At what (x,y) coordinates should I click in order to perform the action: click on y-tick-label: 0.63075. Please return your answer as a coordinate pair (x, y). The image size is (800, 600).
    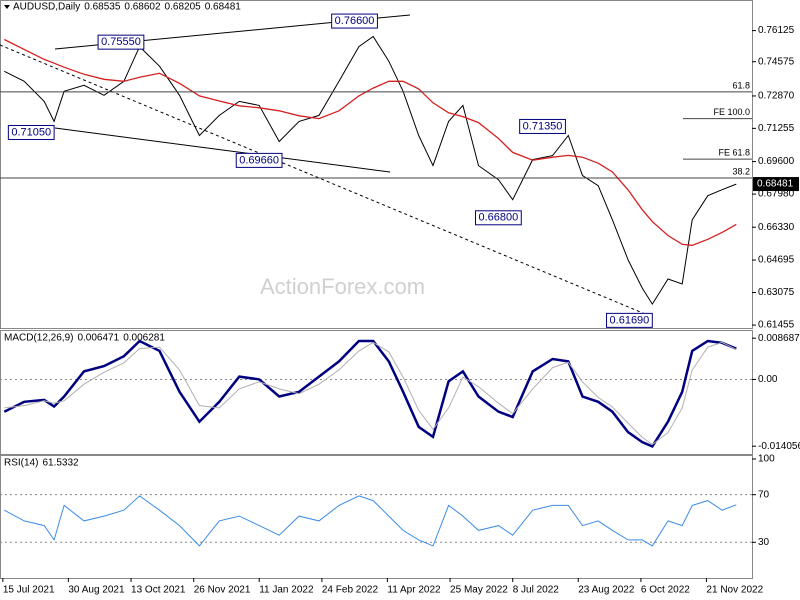
    Looking at the image, I should click on (776, 292).